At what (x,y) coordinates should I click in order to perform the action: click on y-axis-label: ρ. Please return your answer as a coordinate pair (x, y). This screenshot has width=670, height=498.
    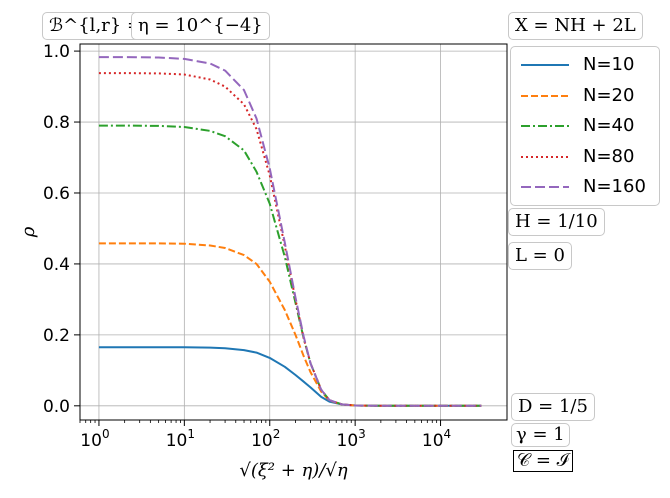
    Looking at the image, I should click on (28, 232).